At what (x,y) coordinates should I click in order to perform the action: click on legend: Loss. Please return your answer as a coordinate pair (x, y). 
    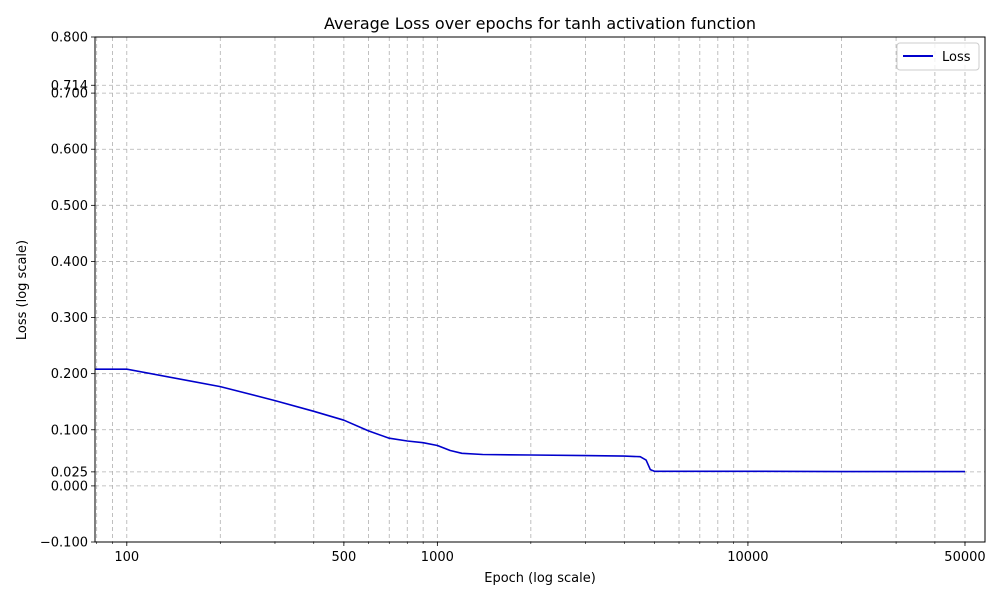
    Looking at the image, I should click on (938, 56).